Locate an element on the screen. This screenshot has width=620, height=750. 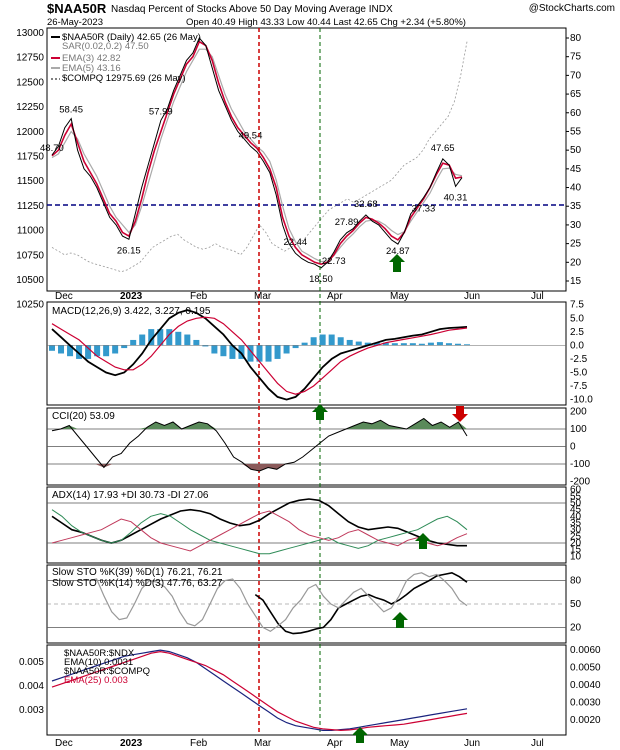
ratio-compq-series is located at coordinates (259, 691).